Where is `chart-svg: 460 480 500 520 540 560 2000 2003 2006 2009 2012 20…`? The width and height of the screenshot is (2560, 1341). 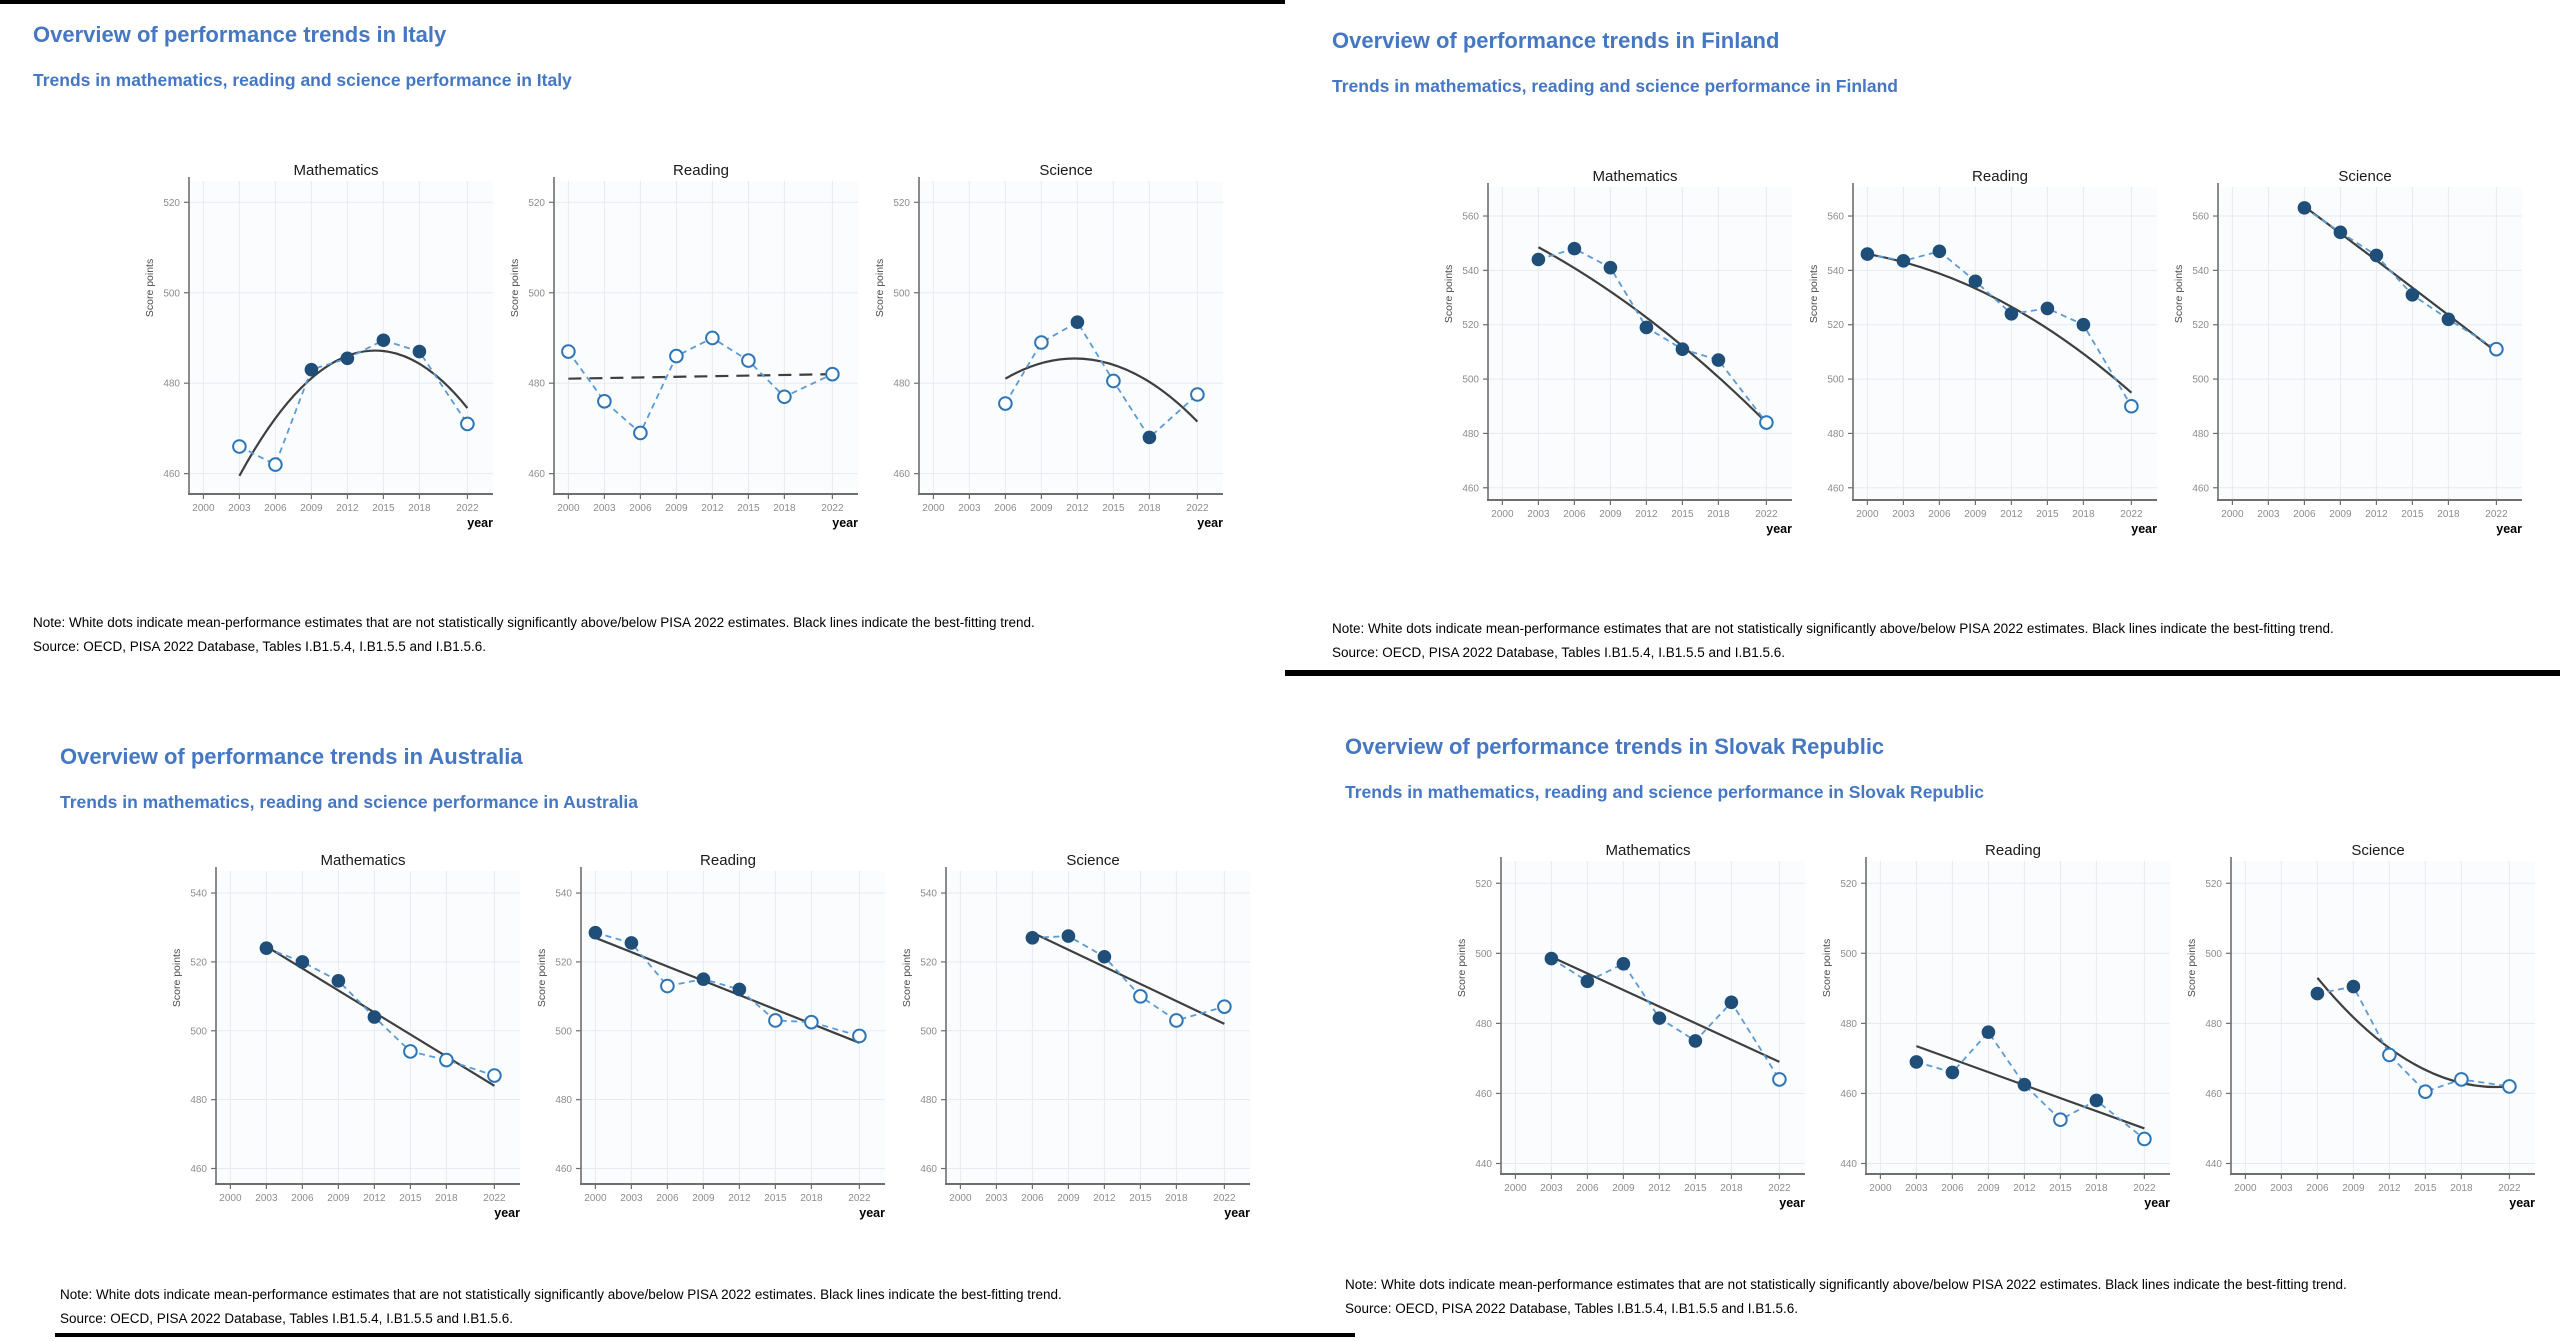 chart-svg: 460 480 500 520 540 560 2000 2003 2006 2009 2012 20… is located at coordinates (1982, 352).